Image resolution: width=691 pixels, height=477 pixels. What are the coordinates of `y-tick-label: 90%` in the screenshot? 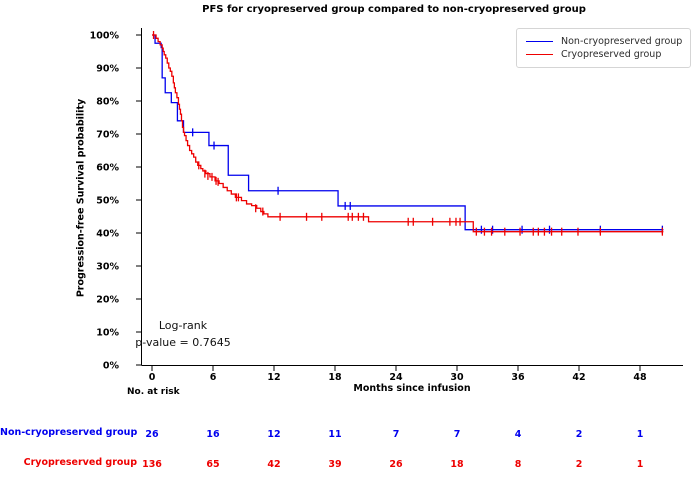 It's located at (107, 69).